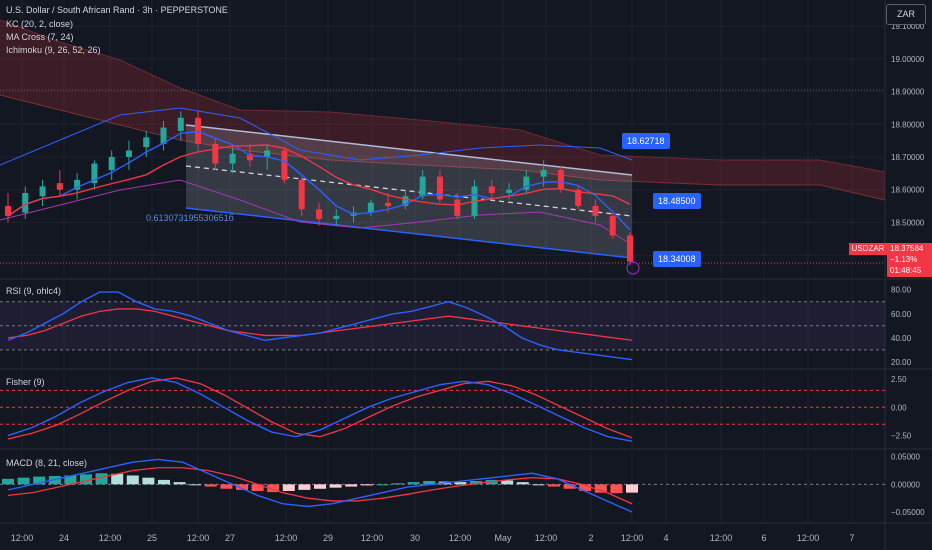  Describe the element at coordinates (25, 382) in the screenshot. I see `fisher-title: Fisher (9)` at that location.